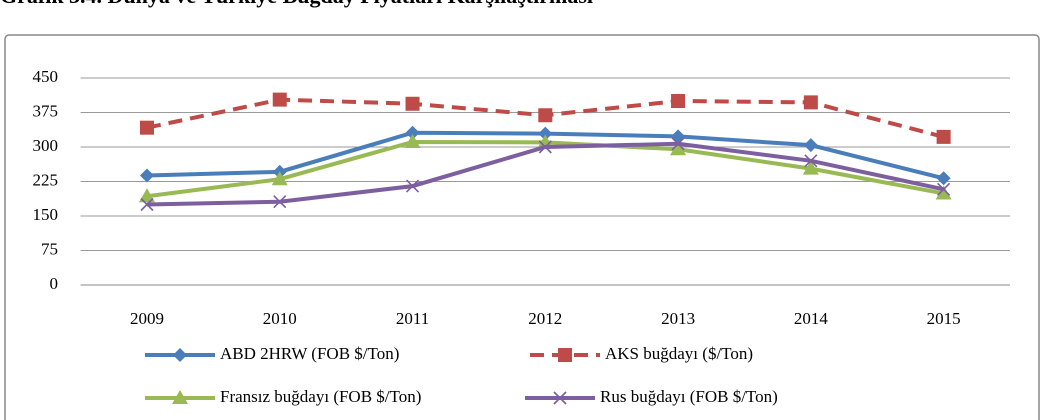 This screenshot has height=420, width=1054. Describe the element at coordinates (280, 318) in the screenshot. I see `x-tick-label: 2010` at that location.